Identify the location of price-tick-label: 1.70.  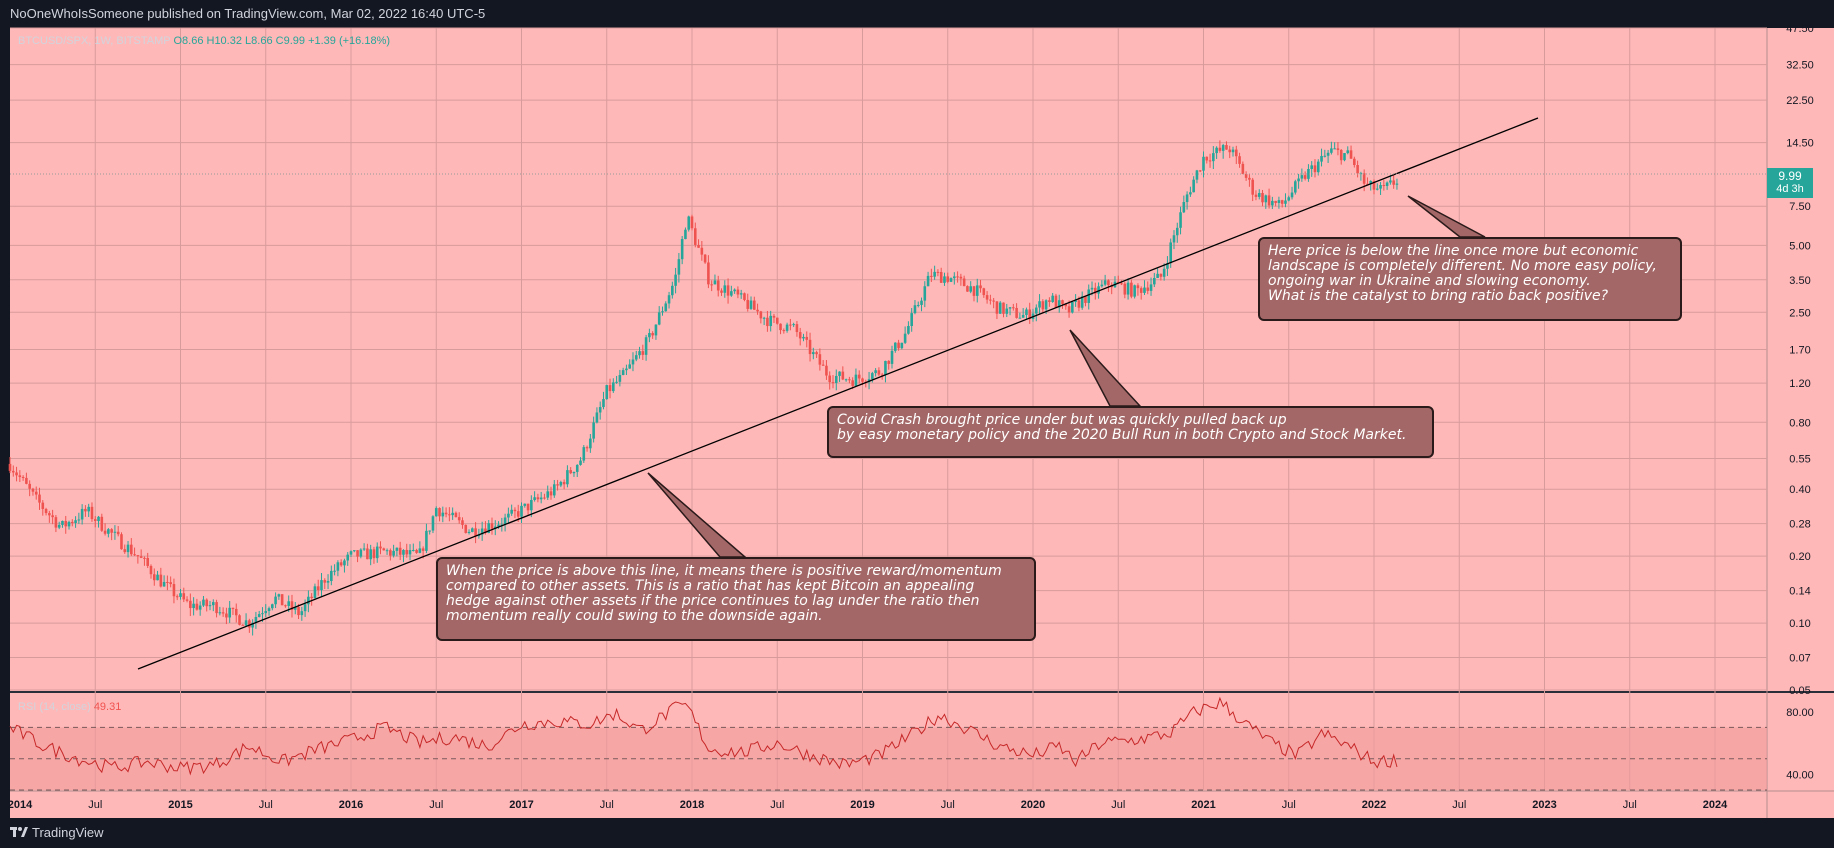
(1799, 351).